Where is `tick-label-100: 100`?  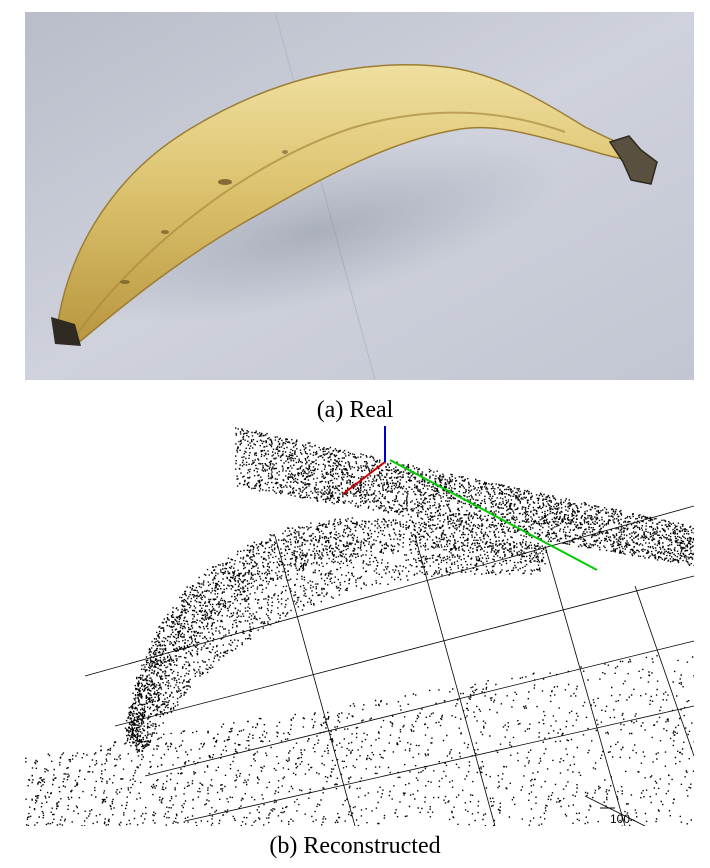
tick-label-100: 100 is located at coordinates (620, 819).